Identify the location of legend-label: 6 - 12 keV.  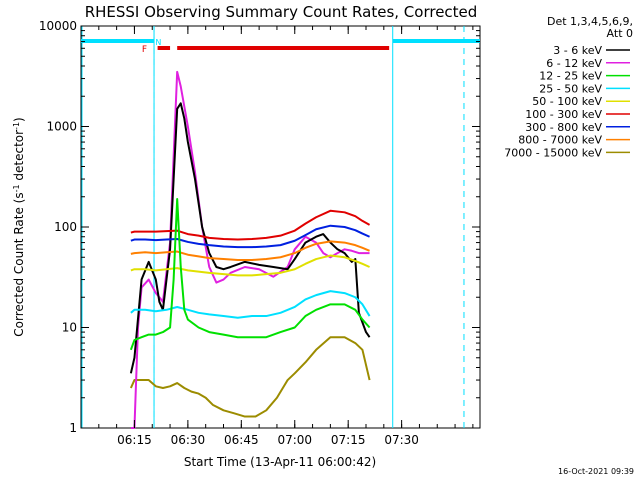
(574, 63).